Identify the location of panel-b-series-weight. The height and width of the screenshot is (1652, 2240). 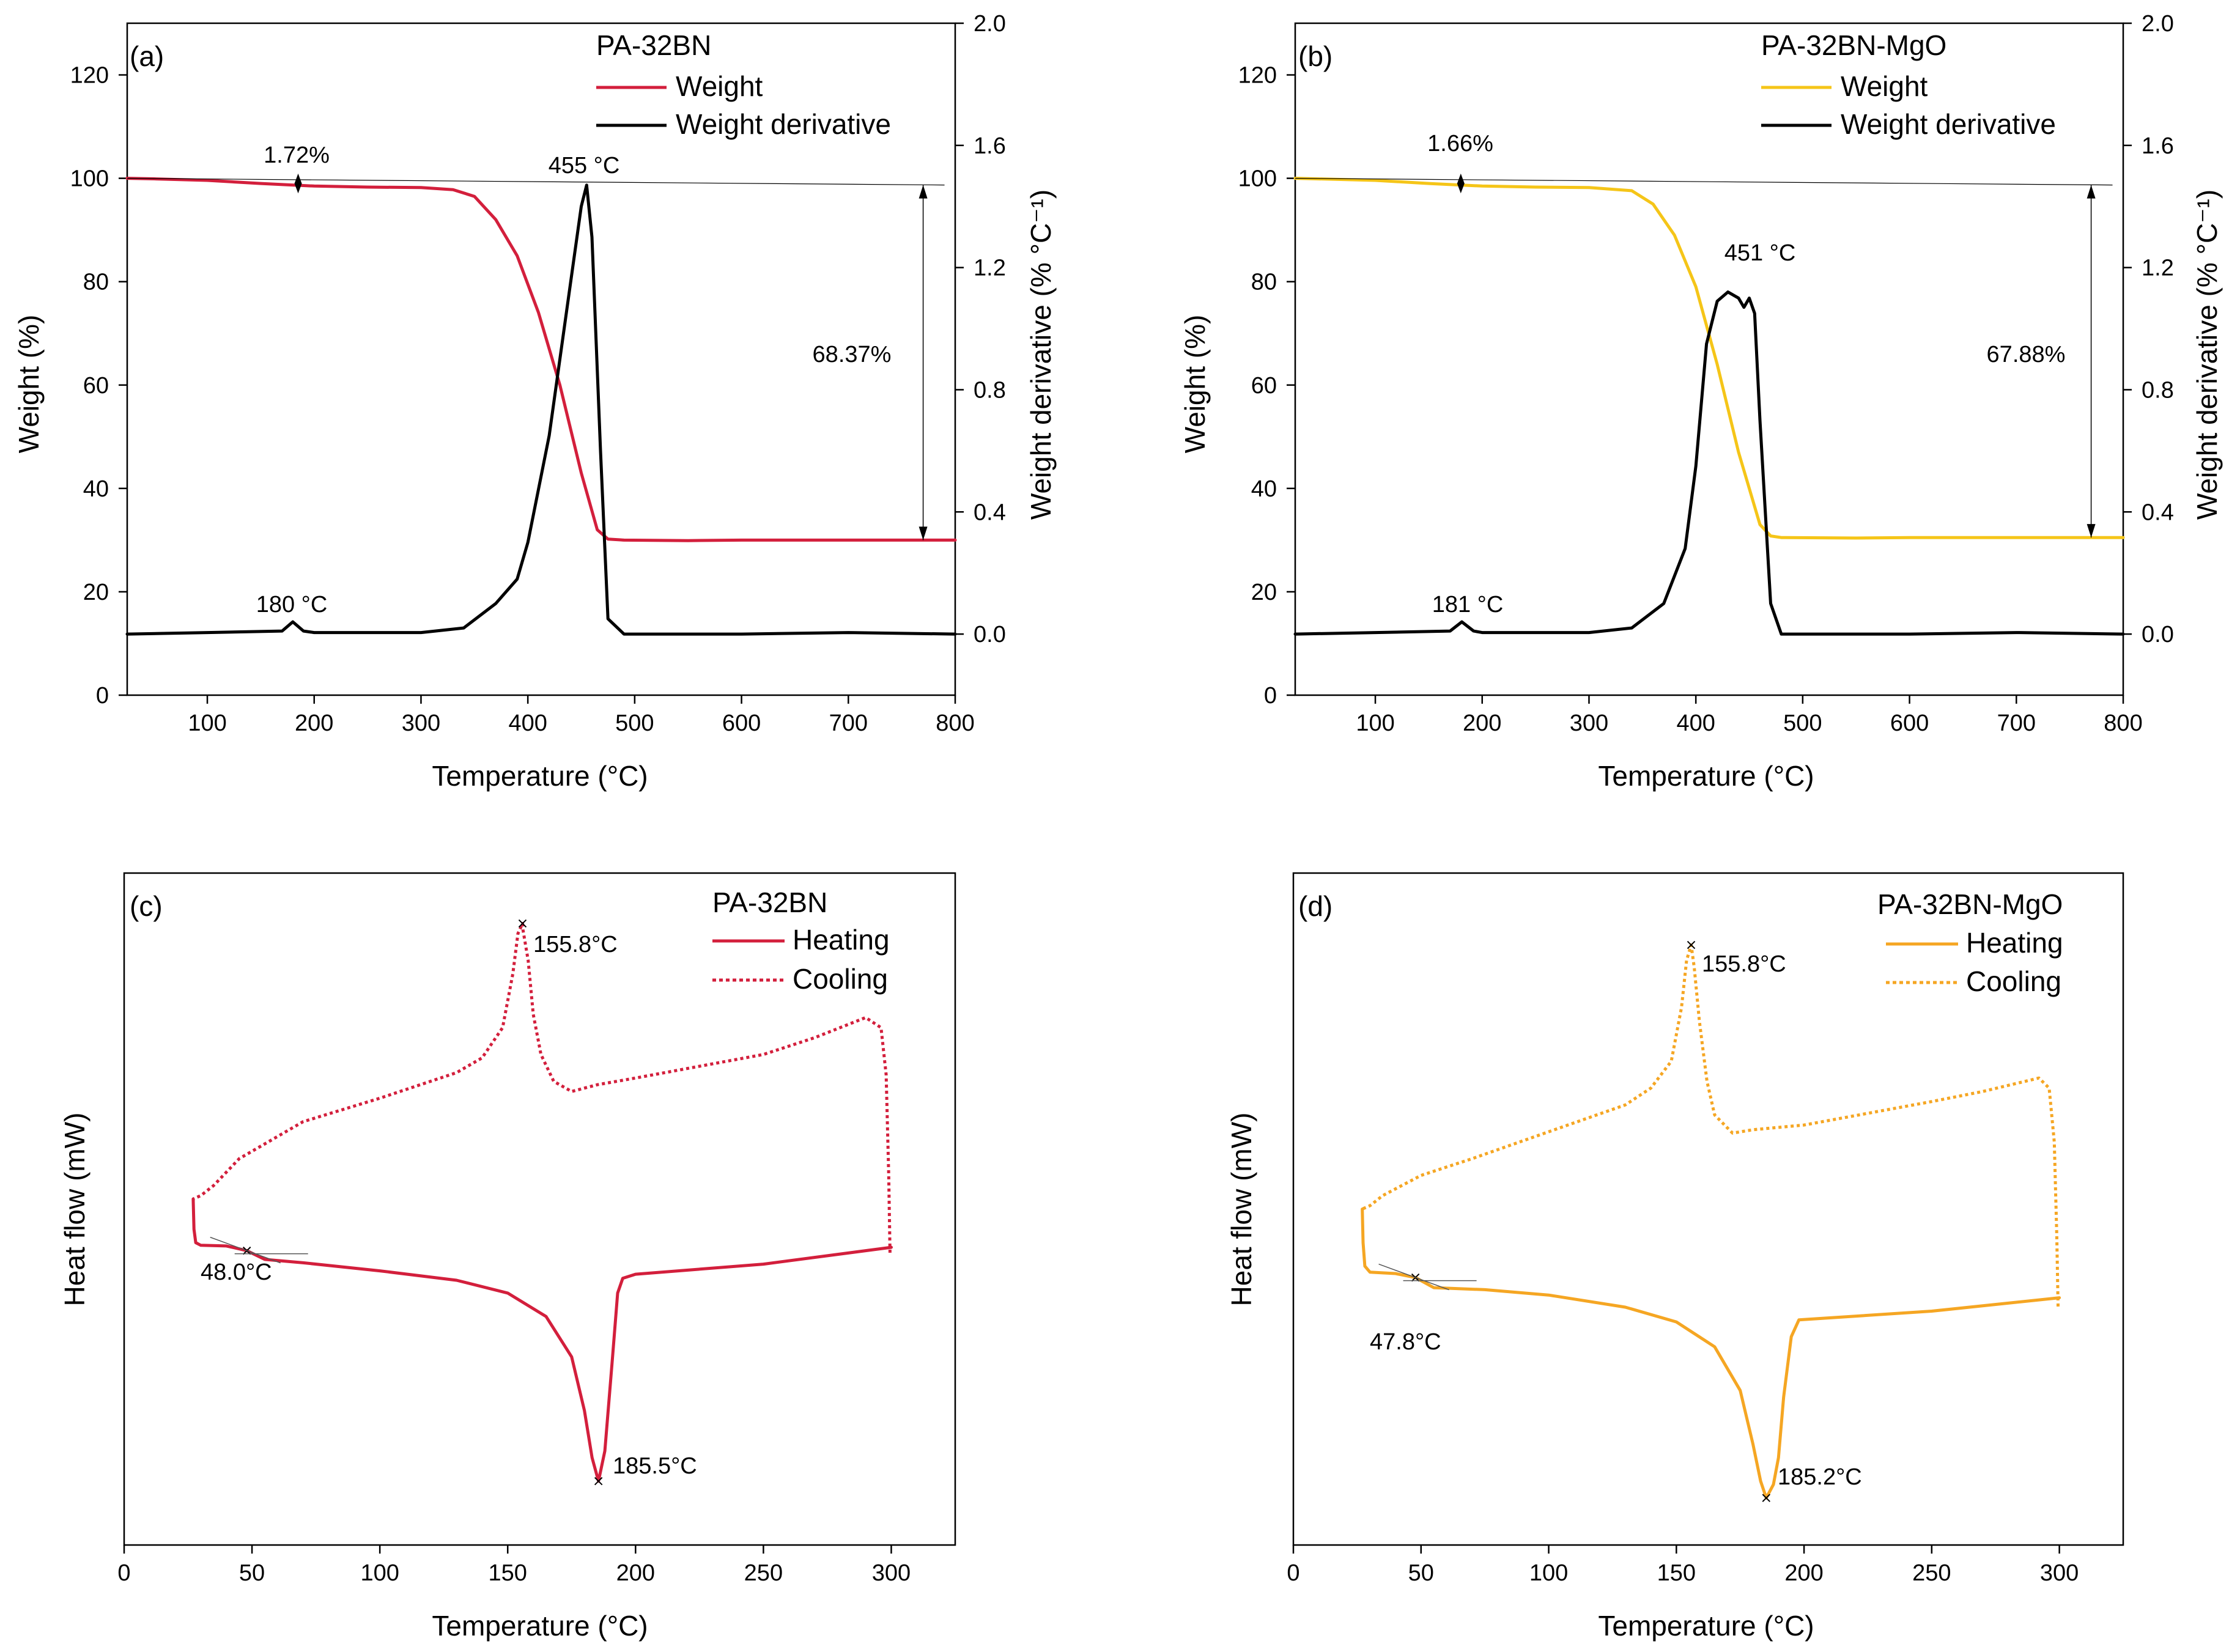
(1709, 358).